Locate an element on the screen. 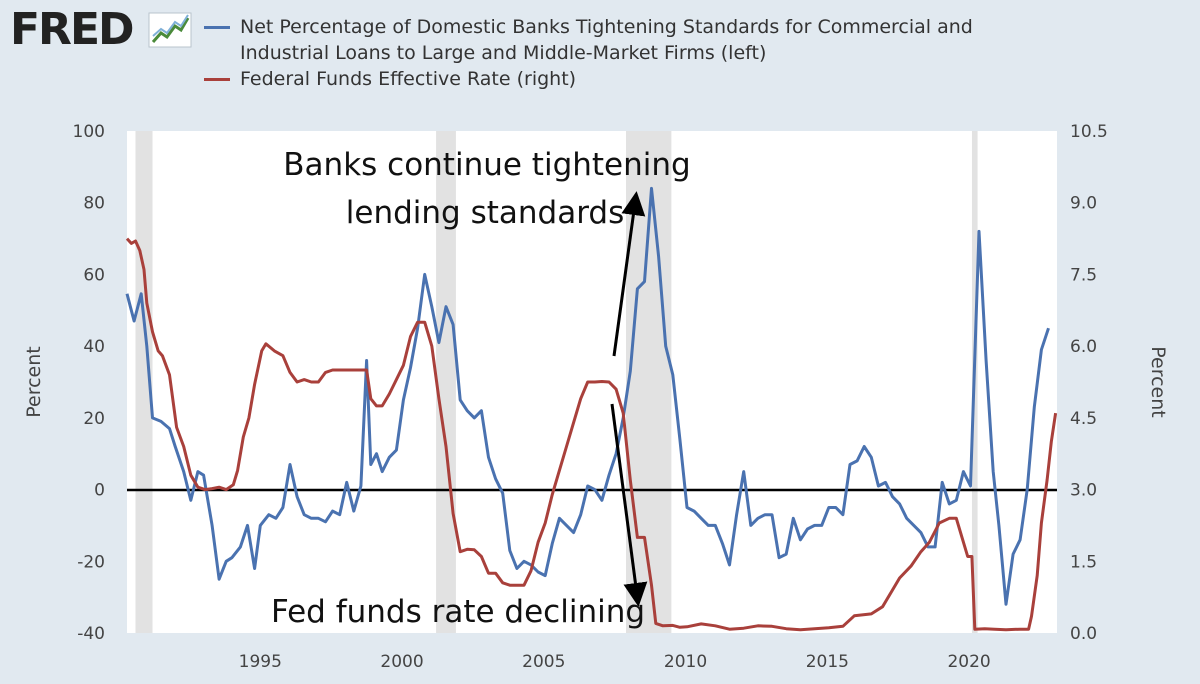 The image size is (1200, 684). right-tick-label-5: 7.5 is located at coordinates (1083, 275).